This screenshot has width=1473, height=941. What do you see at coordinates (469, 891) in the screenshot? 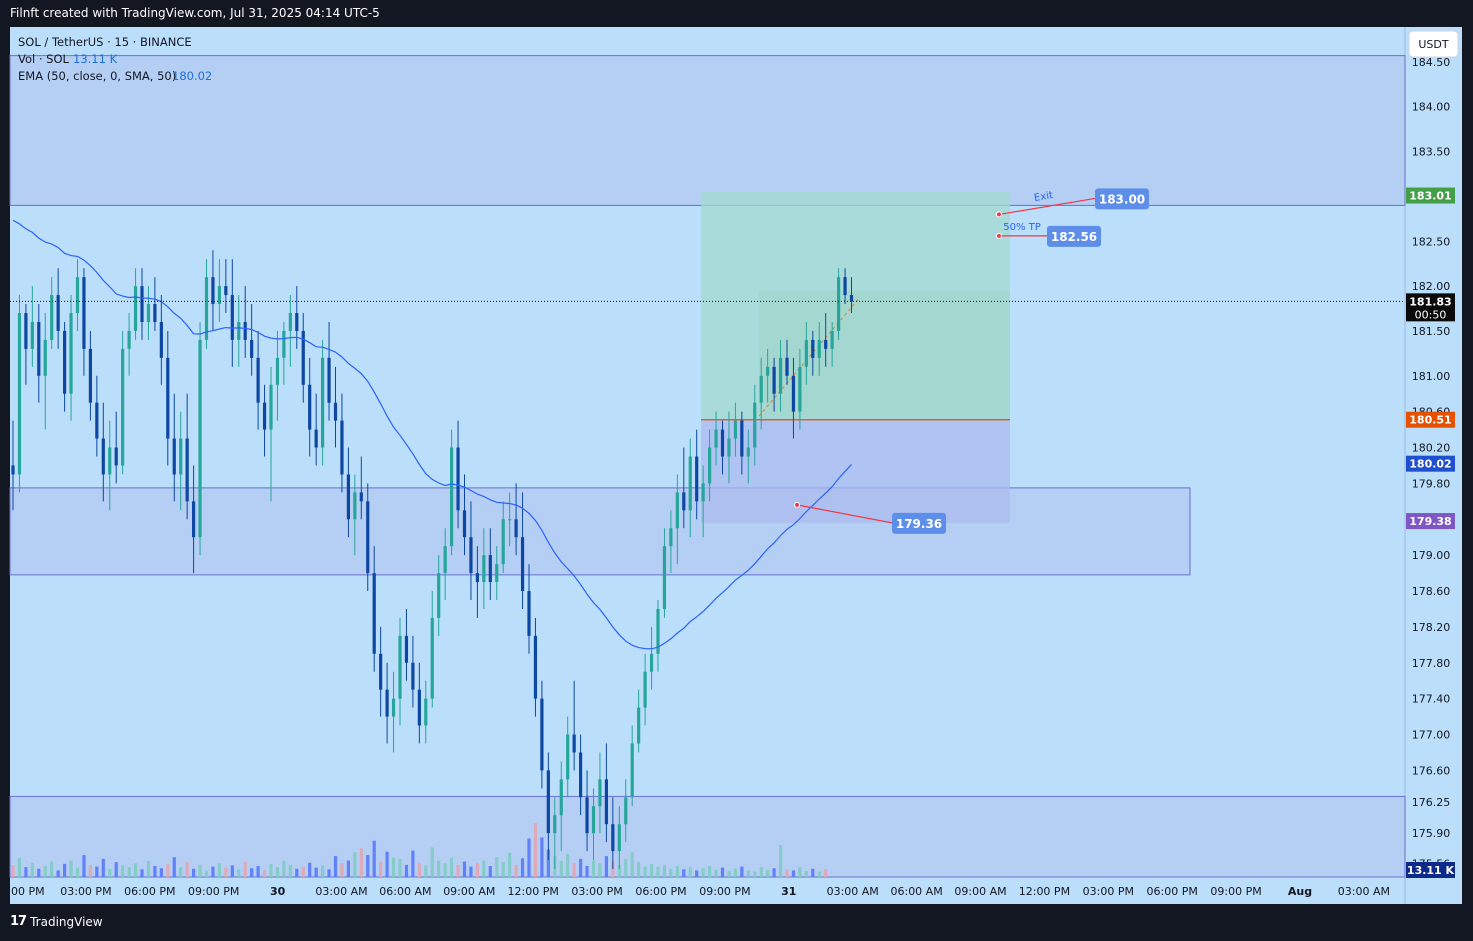
I see `time-tick-label: 09:00 AM` at bounding box center [469, 891].